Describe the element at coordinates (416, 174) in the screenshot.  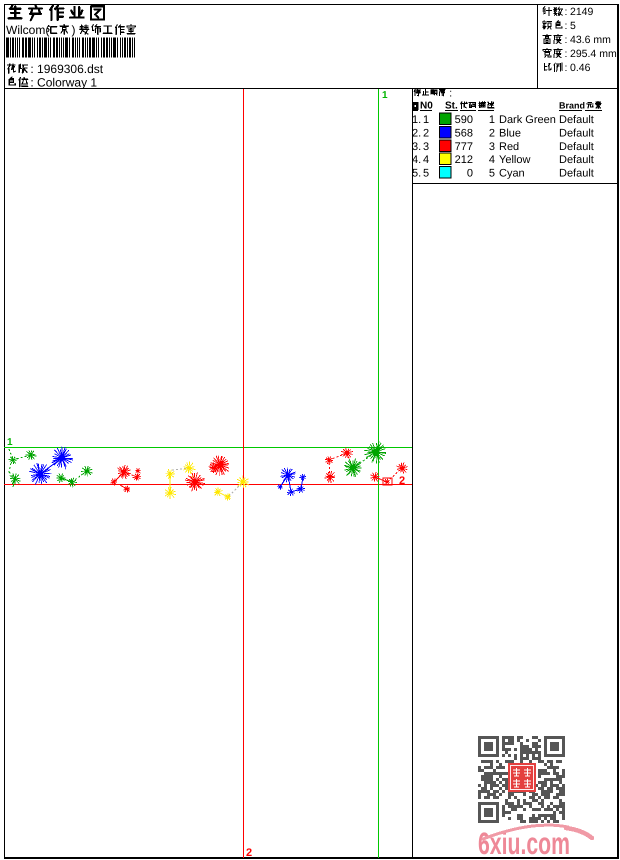
I see `svg-text: 5.` at that location.